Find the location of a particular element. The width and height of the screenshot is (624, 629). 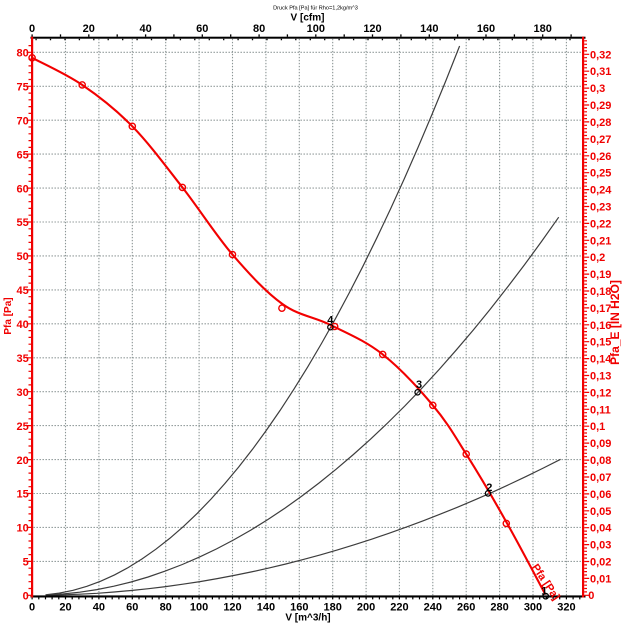

svg-text: 0,04 is located at coordinates (601, 529).